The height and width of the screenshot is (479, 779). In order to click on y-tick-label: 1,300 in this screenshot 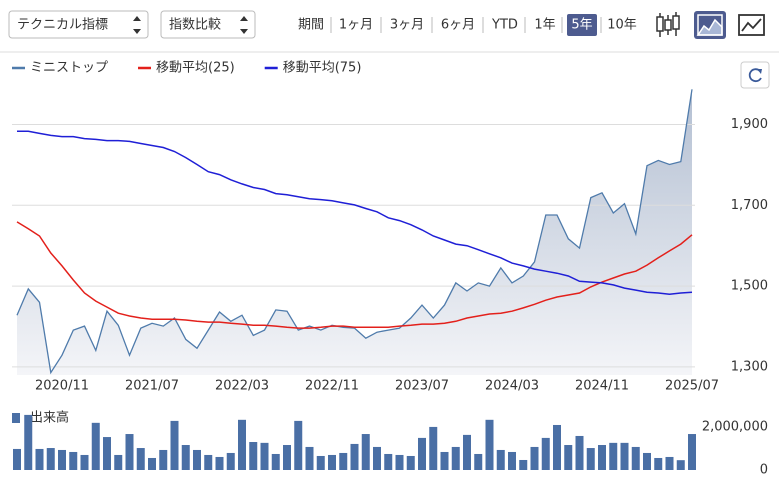, I will do `click(749, 366)`.